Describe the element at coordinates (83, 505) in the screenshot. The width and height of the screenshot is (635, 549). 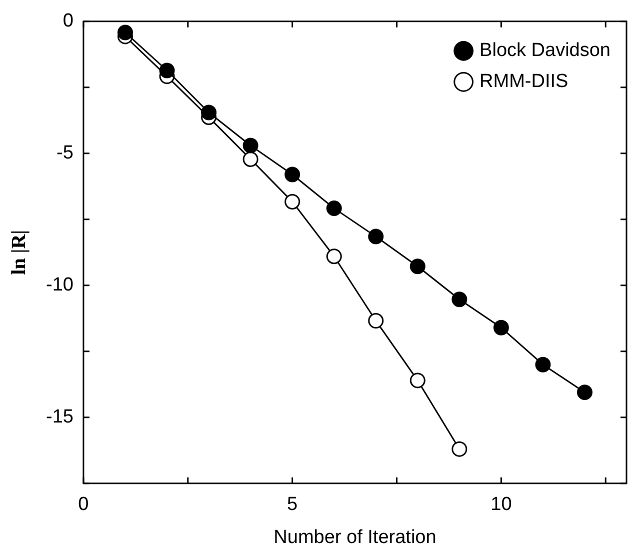
I see `x-tick-label: 0` at that location.